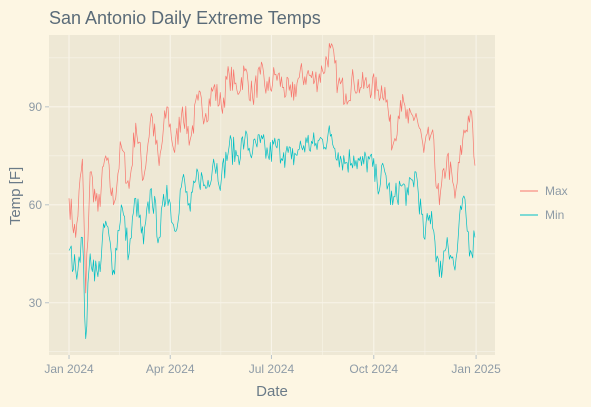 This screenshot has width=591, height=407. What do you see at coordinates (15, 196) in the screenshot?
I see `y-axis-title: Temp [F]` at bounding box center [15, 196].